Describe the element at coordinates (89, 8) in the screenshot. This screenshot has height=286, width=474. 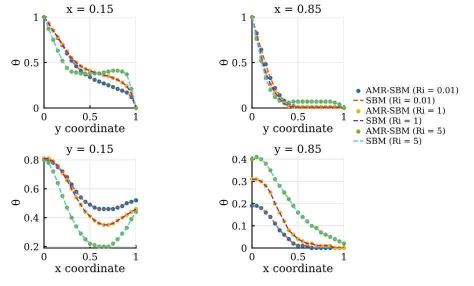
I see `chart-title: x = 0.15` at that location.